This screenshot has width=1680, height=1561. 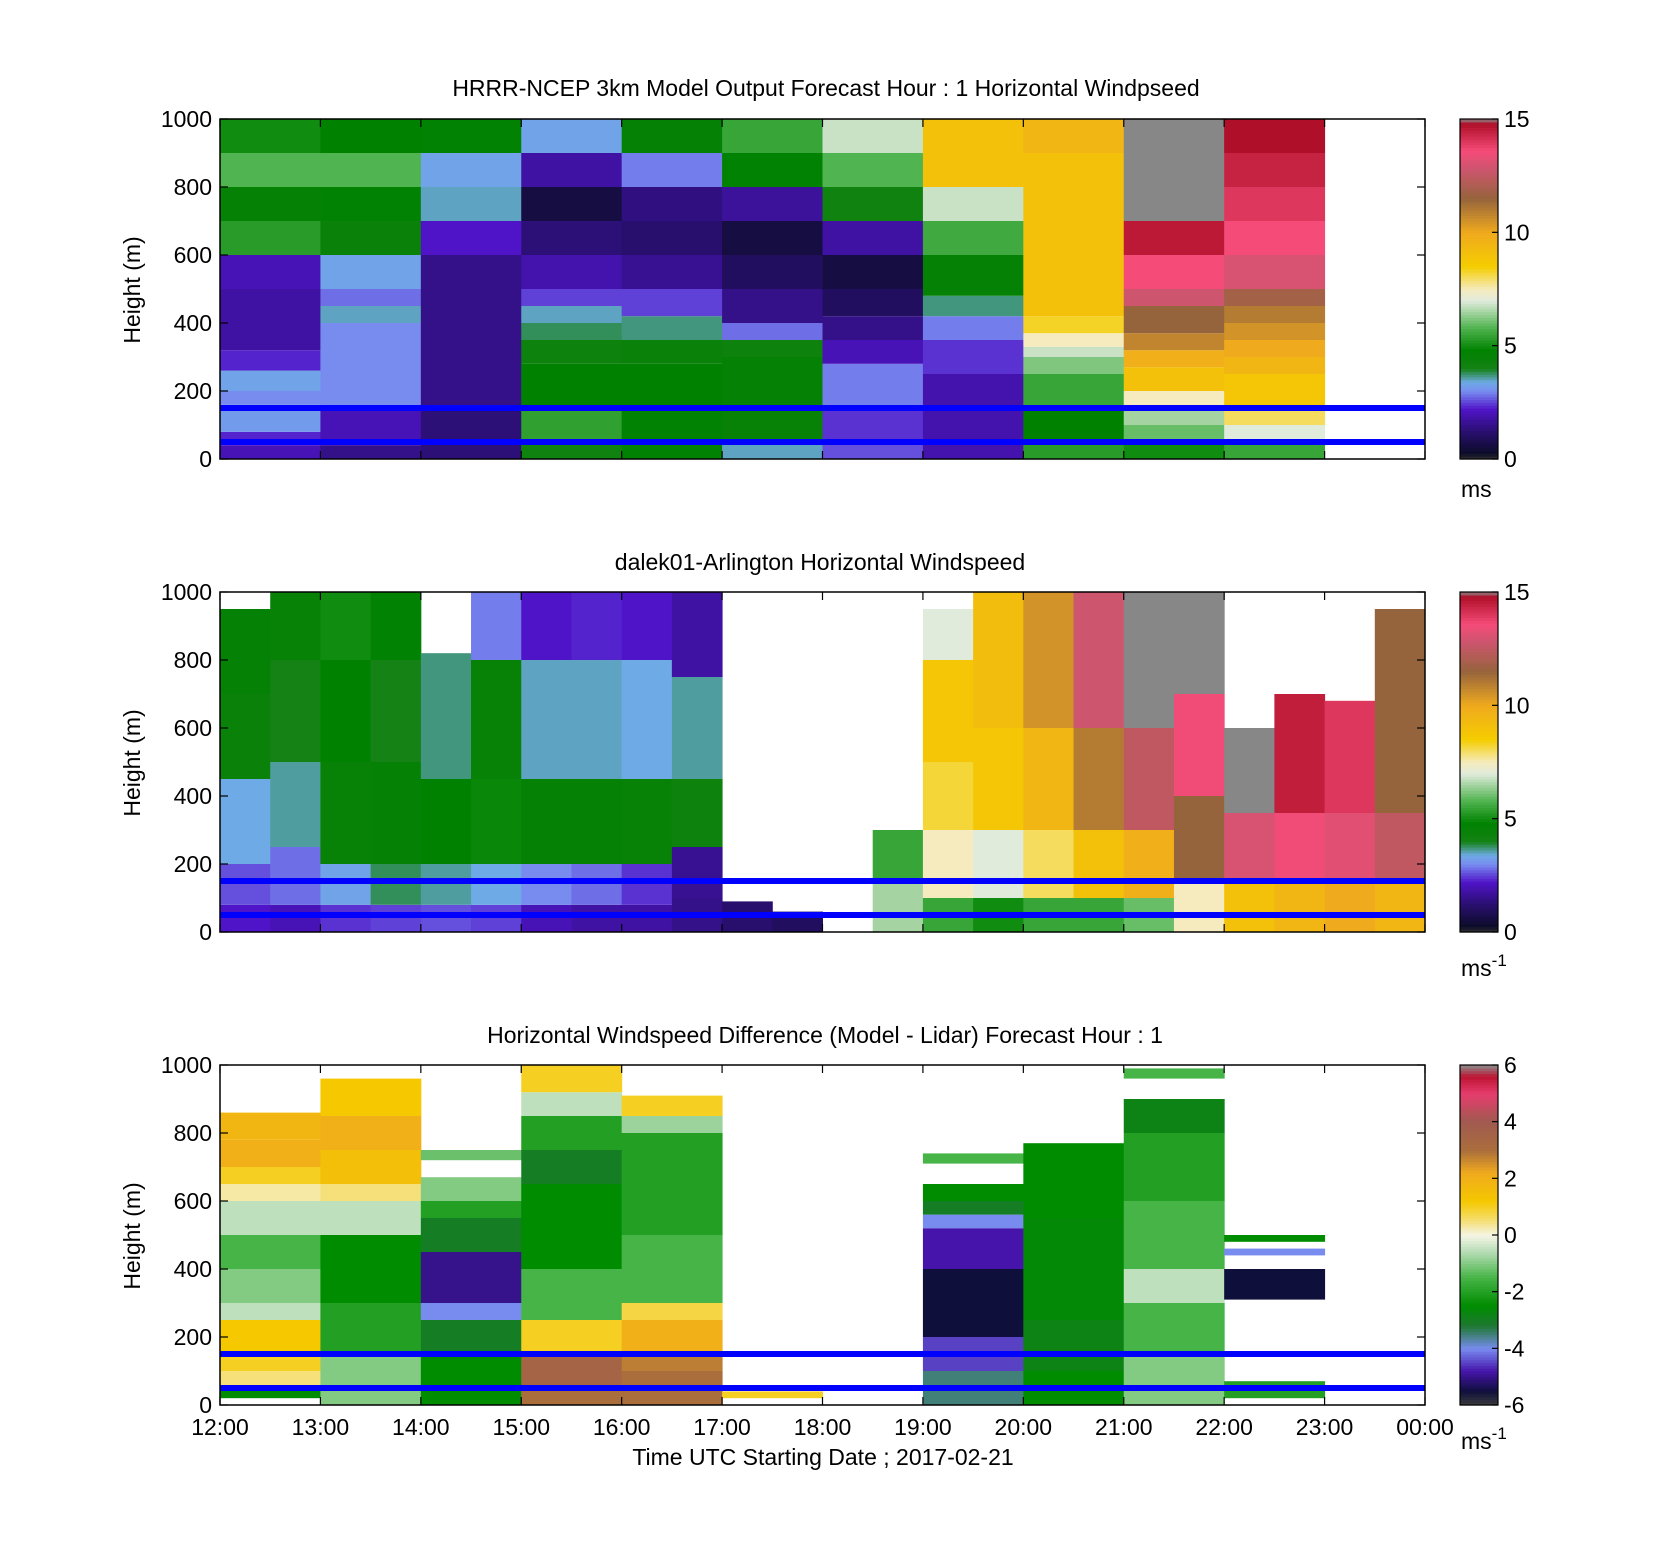 What do you see at coordinates (132, 762) in the screenshot?
I see `y-axis-label: Height (m)` at bounding box center [132, 762].